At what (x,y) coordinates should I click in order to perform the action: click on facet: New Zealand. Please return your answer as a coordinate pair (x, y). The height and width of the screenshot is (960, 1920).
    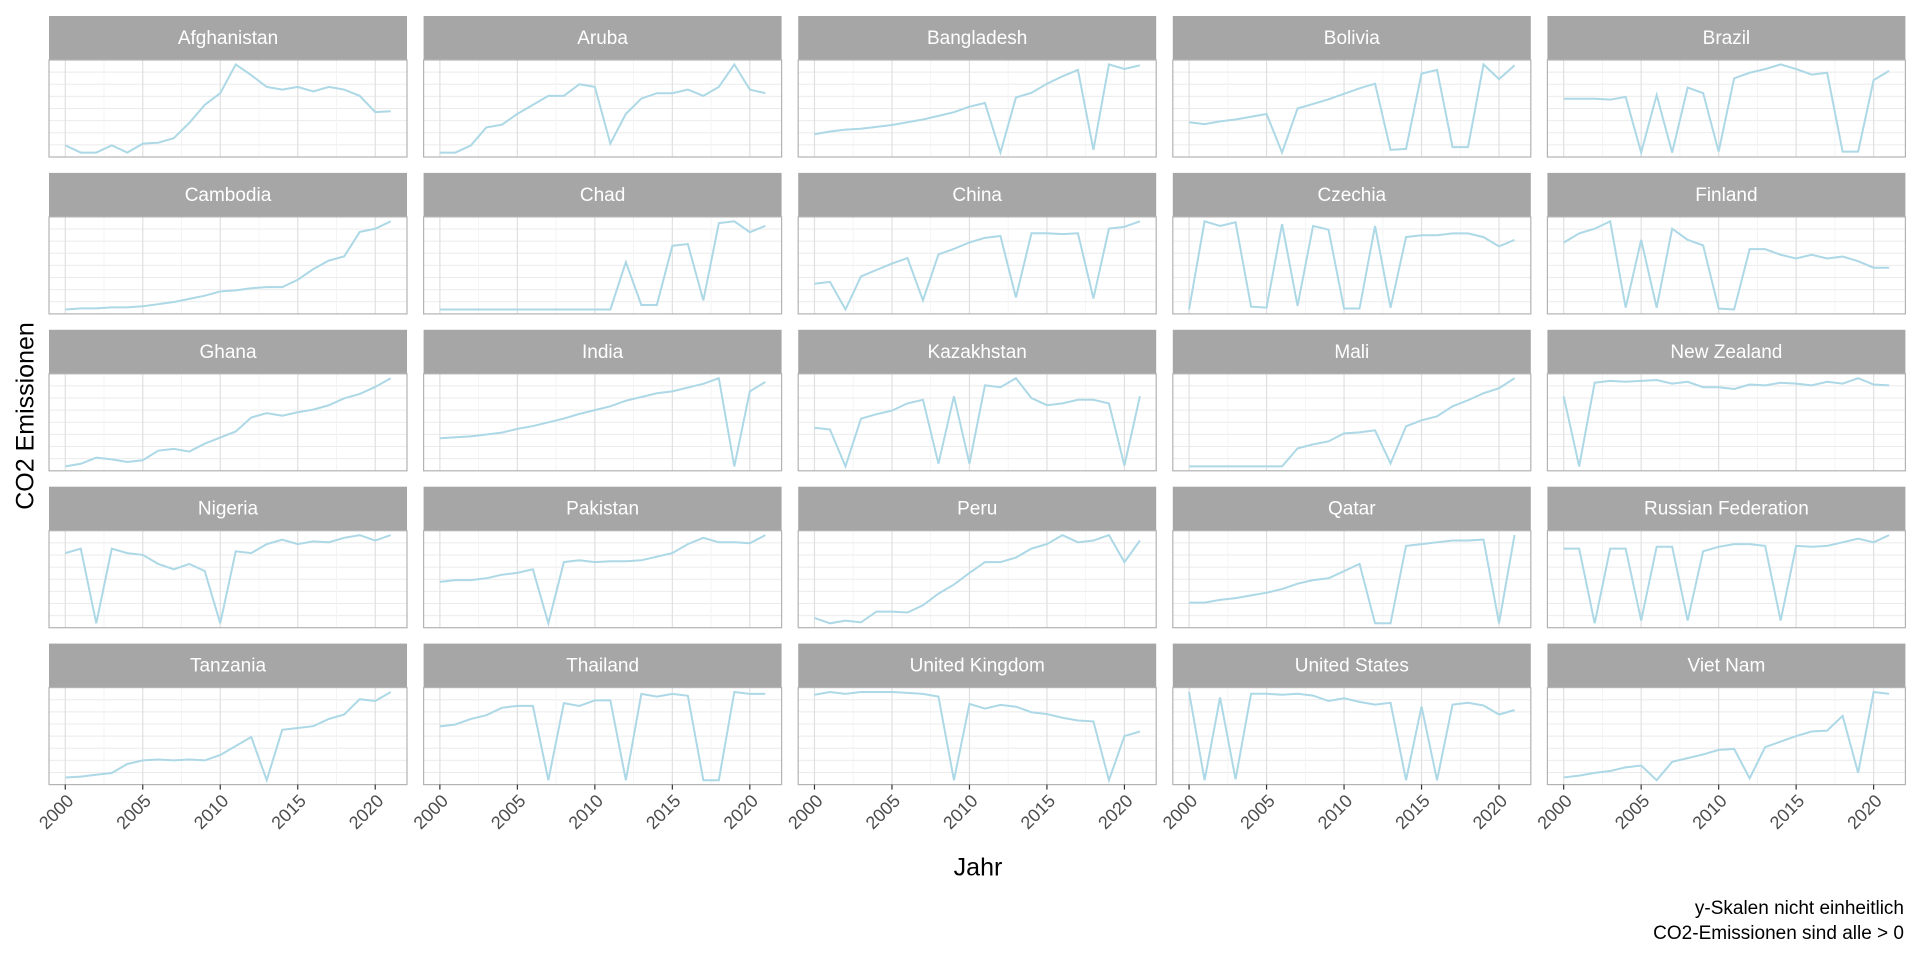
    Looking at the image, I should click on (1726, 400).